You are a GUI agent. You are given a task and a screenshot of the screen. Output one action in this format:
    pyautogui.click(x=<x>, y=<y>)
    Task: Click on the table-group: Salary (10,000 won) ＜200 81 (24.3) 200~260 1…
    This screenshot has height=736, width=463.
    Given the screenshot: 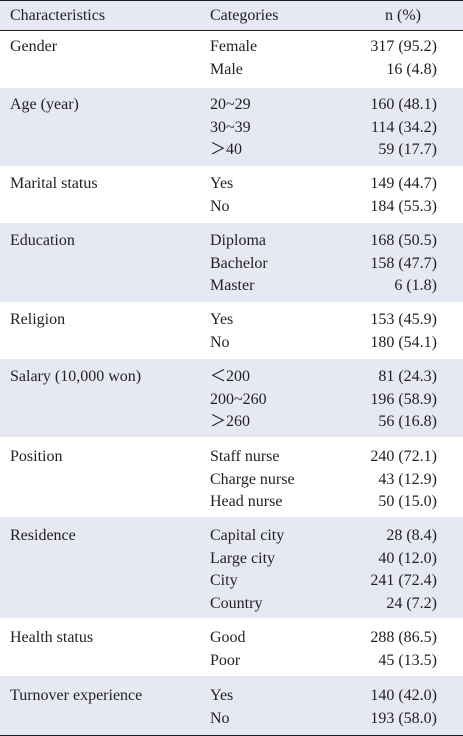 What is the action you would take?
    pyautogui.click(x=231, y=398)
    